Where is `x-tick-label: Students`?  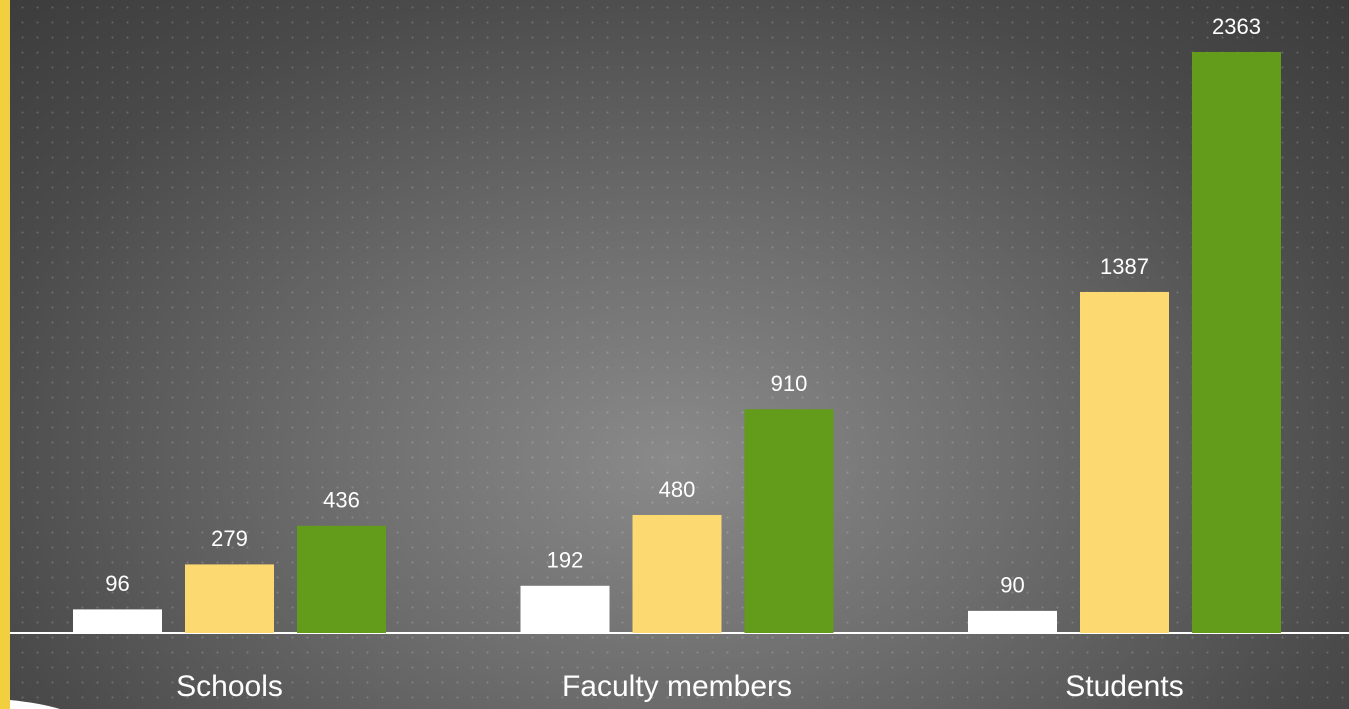 x-tick-label: Students is located at coordinates (1124, 686).